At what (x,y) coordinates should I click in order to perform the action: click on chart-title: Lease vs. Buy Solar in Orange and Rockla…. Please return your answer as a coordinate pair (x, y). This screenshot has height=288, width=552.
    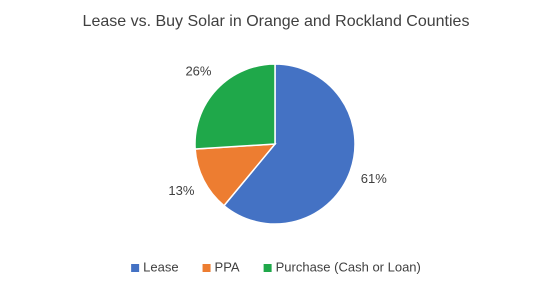
    Looking at the image, I should click on (276, 21).